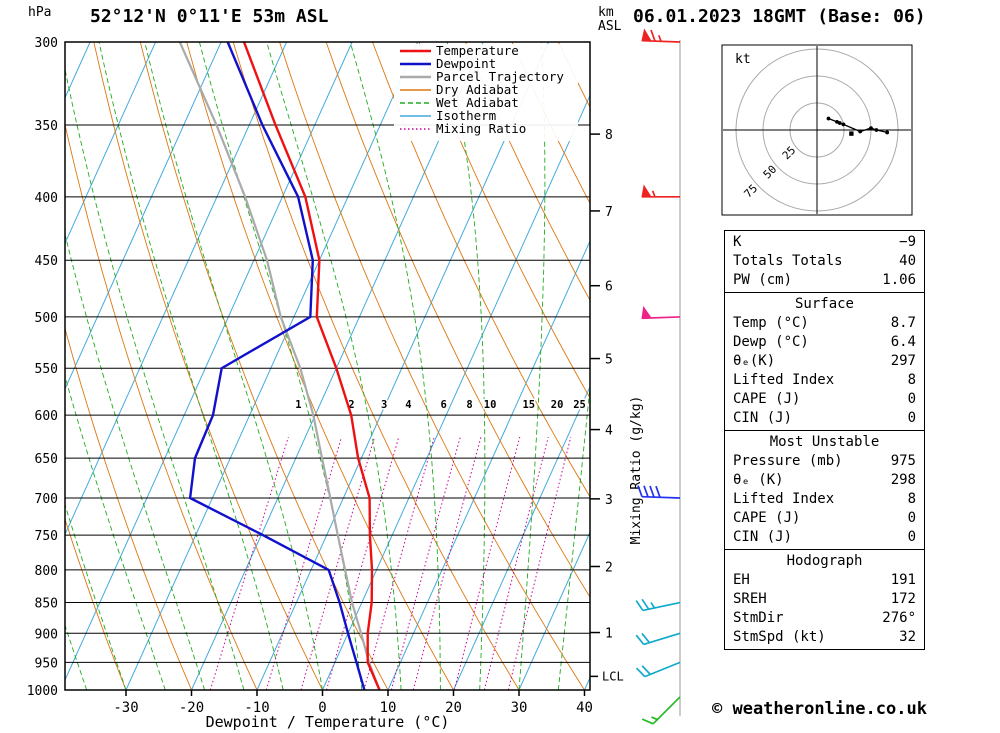  What do you see at coordinates (191, 708) in the screenshot?
I see `svg-text: -20` at bounding box center [191, 708].